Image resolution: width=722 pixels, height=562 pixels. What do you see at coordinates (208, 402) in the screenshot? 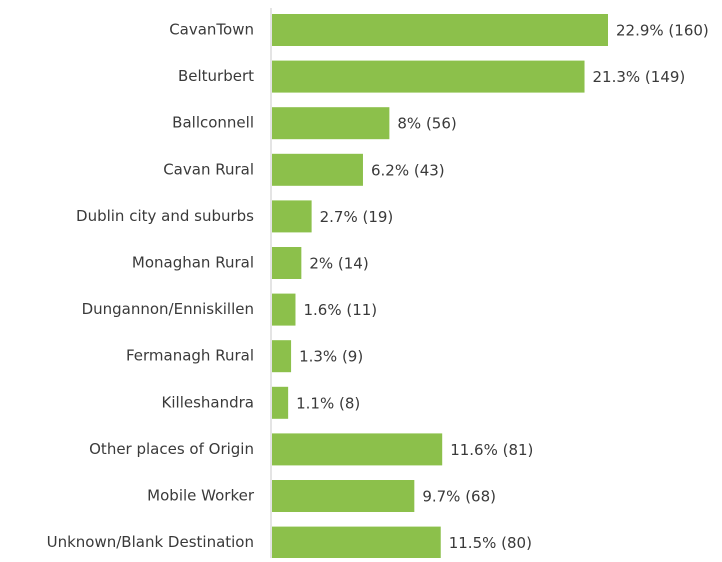
I see `category-label: Killeshandra` at bounding box center [208, 402].